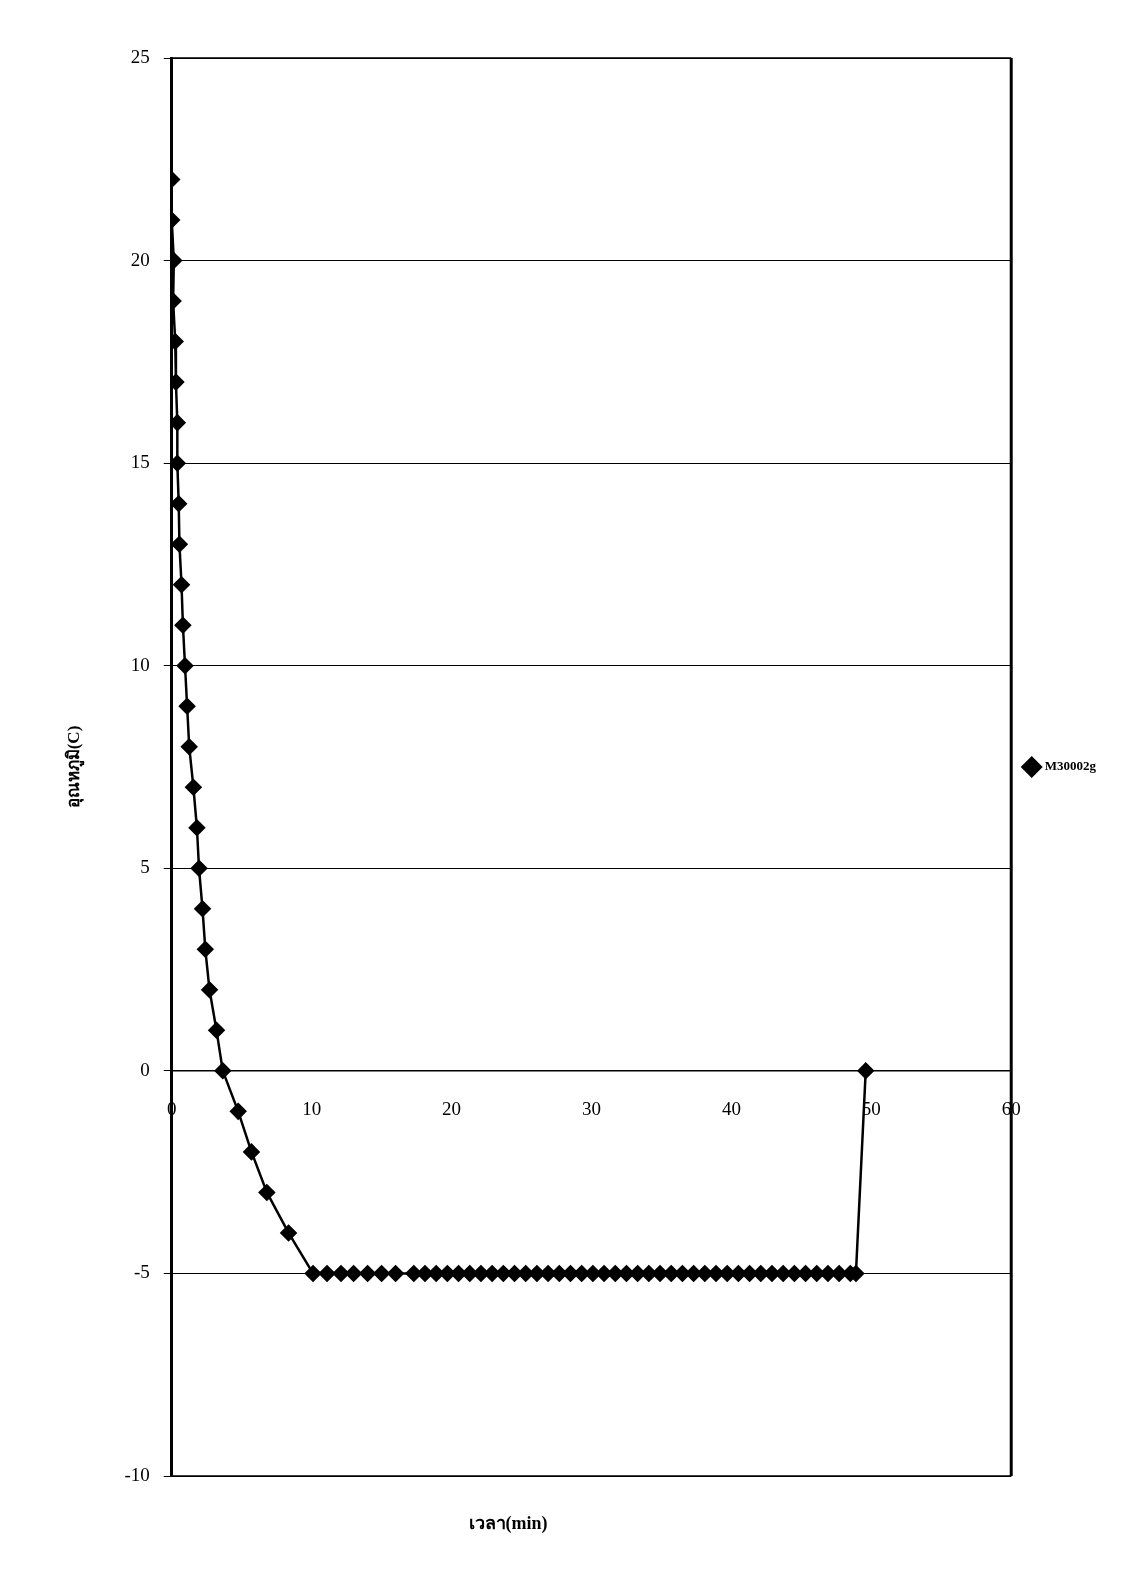 This screenshot has height=1594, width=1134. I want to click on y-tick-label: 5, so click(145, 867).